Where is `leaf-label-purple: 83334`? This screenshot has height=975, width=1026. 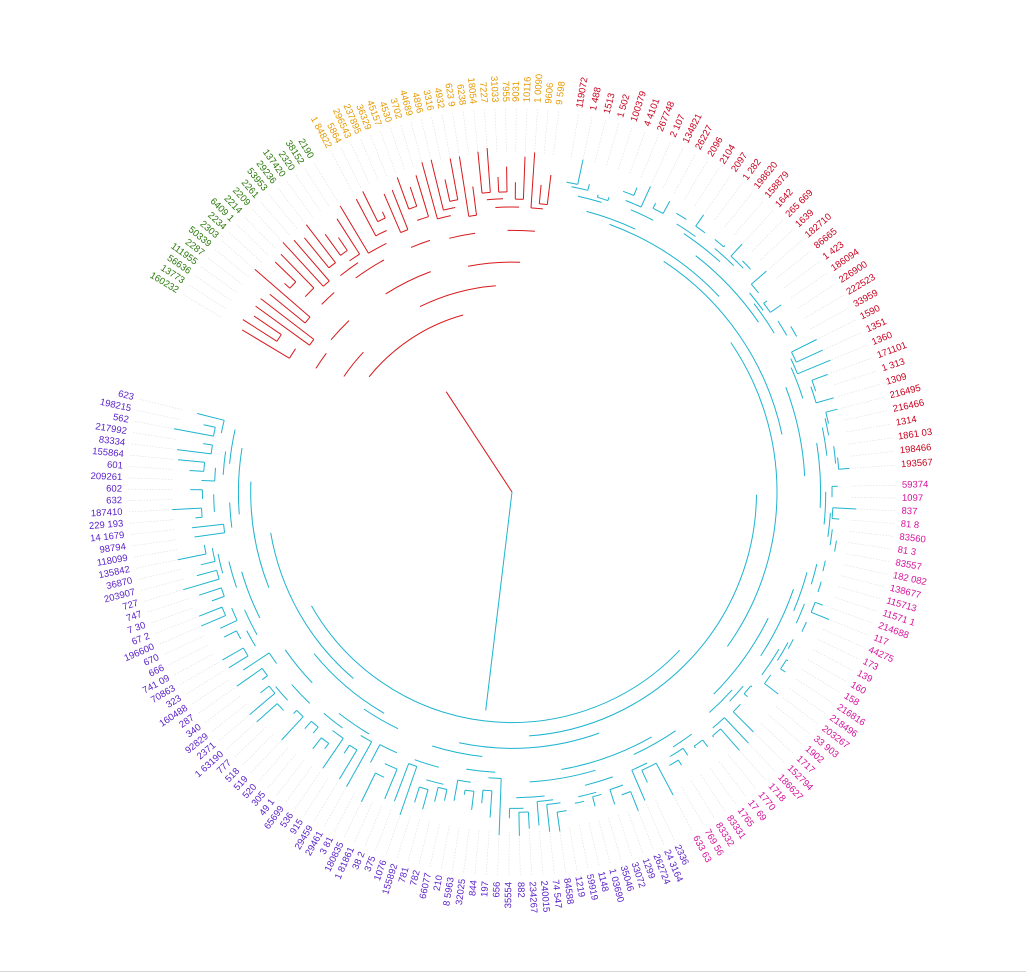 leaf-label-purple: 83334 is located at coordinates (112, 441).